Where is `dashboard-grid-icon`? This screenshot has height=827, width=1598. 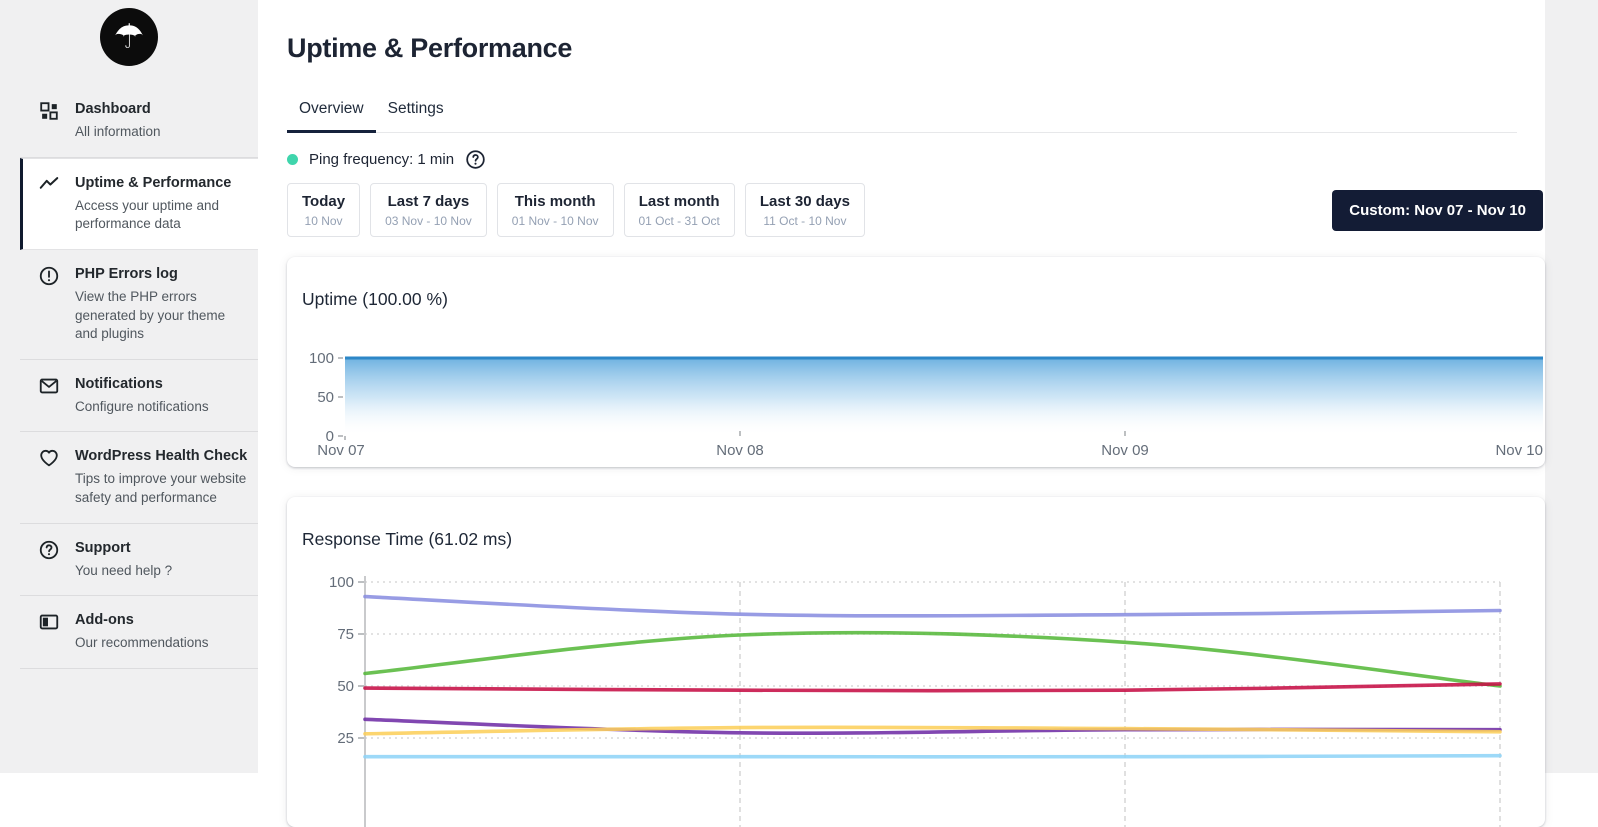 dashboard-grid-icon is located at coordinates (49, 111).